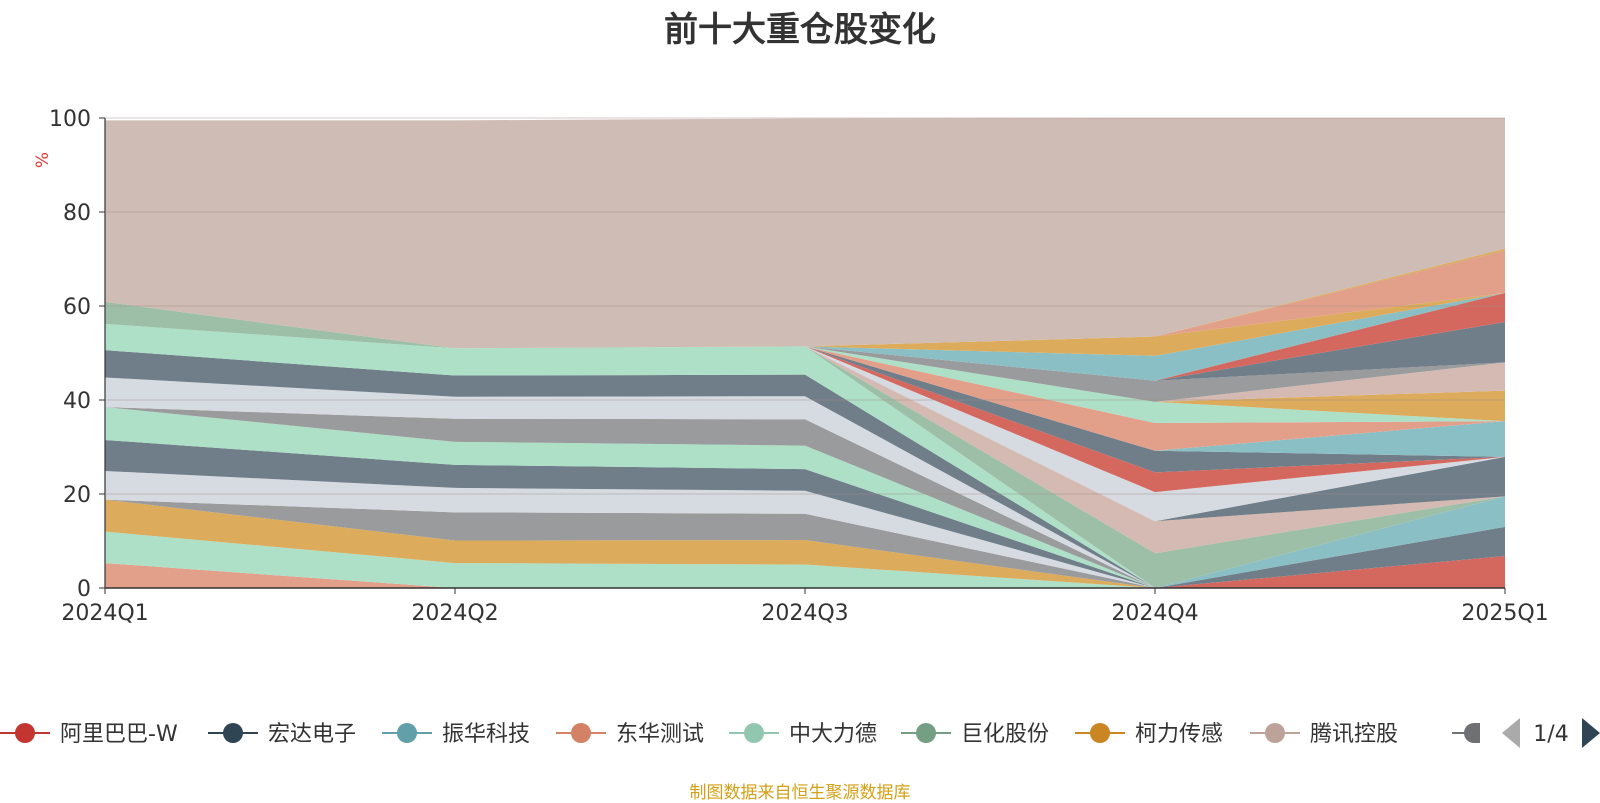 This screenshot has height=803, width=1600. Describe the element at coordinates (1504, 613) in the screenshot. I see `x-tick-label: 2025Q1` at that location.